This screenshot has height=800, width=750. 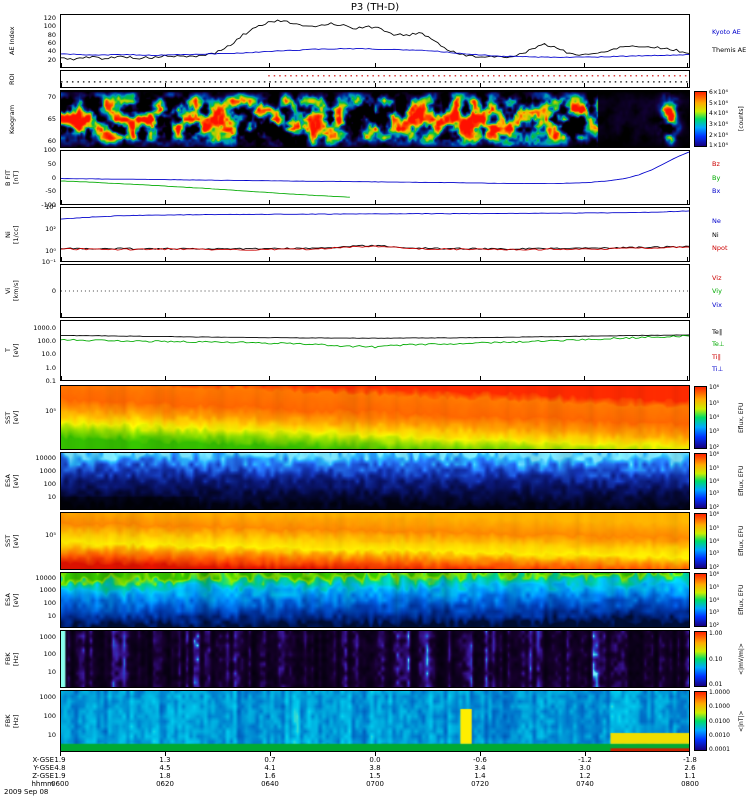 I want to click on axis-row-hhmm-value-2: 0640, so click(x=270, y=784).